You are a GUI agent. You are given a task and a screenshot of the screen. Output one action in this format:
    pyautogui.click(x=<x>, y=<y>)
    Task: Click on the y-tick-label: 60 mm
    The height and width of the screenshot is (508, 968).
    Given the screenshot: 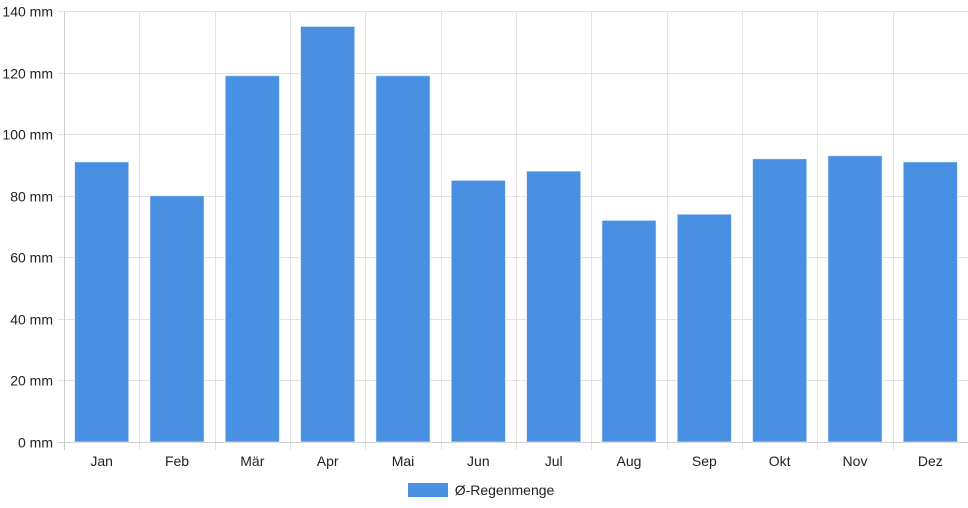 What is the action you would take?
    pyautogui.click(x=31, y=258)
    